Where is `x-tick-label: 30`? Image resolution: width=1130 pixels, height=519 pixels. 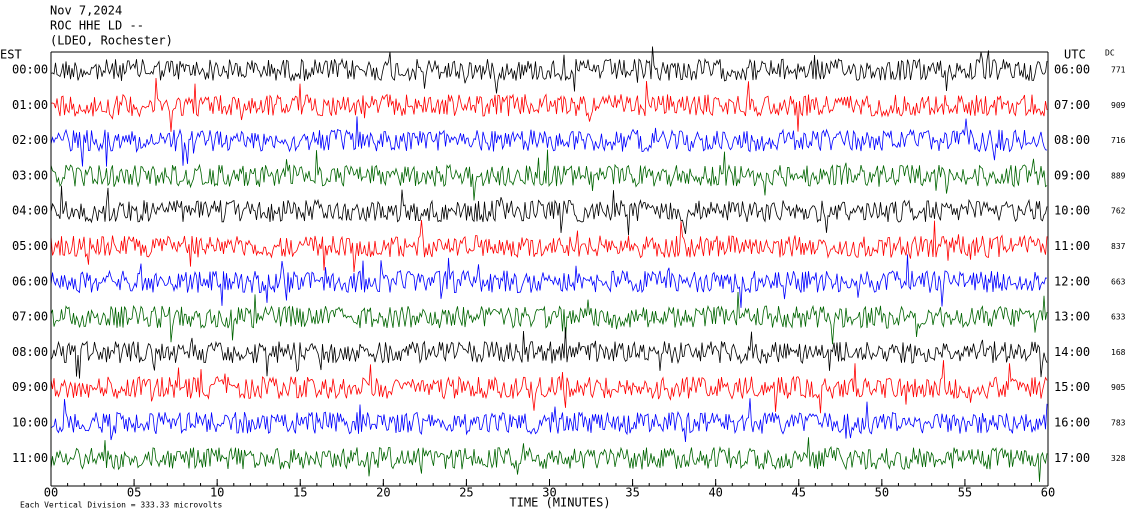
x-tick-label: 30 is located at coordinates (549, 493).